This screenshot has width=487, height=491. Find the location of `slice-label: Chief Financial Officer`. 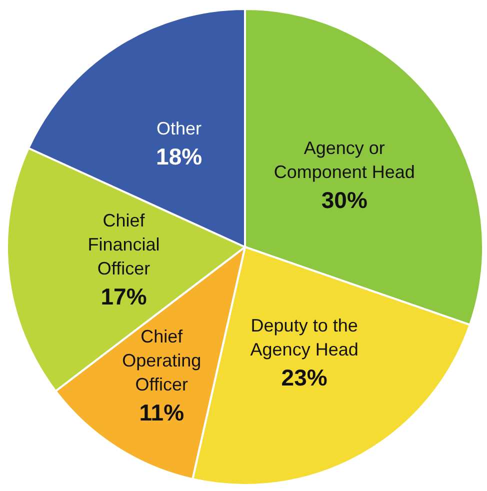

slice-label: Chief Financial Officer is located at coordinates (124, 244).